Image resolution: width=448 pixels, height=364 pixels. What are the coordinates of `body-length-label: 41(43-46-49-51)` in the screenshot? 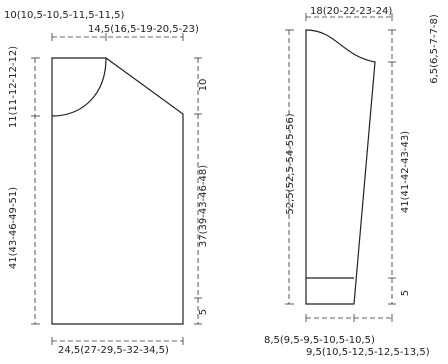 It's located at (13, 228).